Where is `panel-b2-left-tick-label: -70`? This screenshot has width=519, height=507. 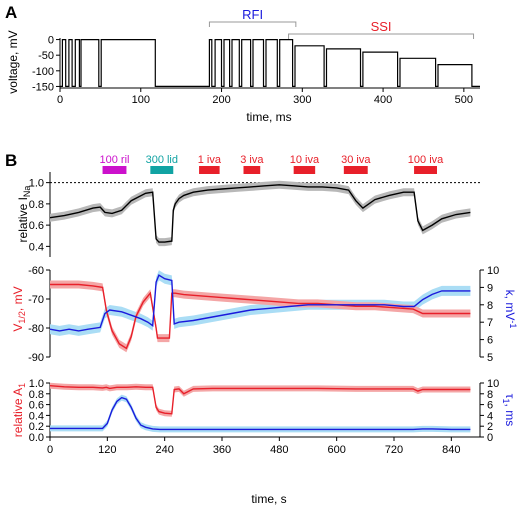 panel-b2-left-tick-label: -70 is located at coordinates (36, 300).